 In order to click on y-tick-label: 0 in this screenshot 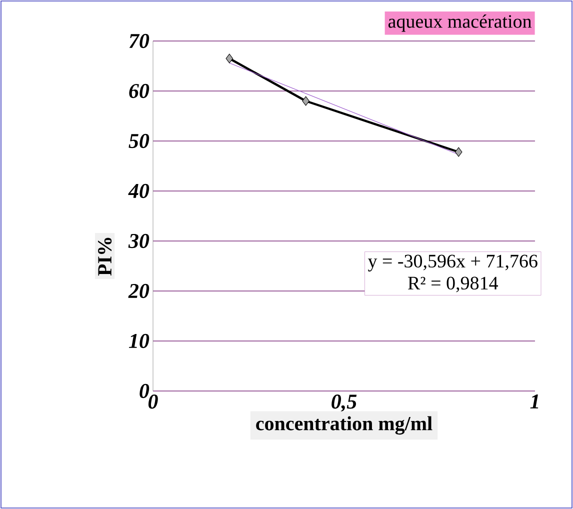, I will do `click(145, 391)`.